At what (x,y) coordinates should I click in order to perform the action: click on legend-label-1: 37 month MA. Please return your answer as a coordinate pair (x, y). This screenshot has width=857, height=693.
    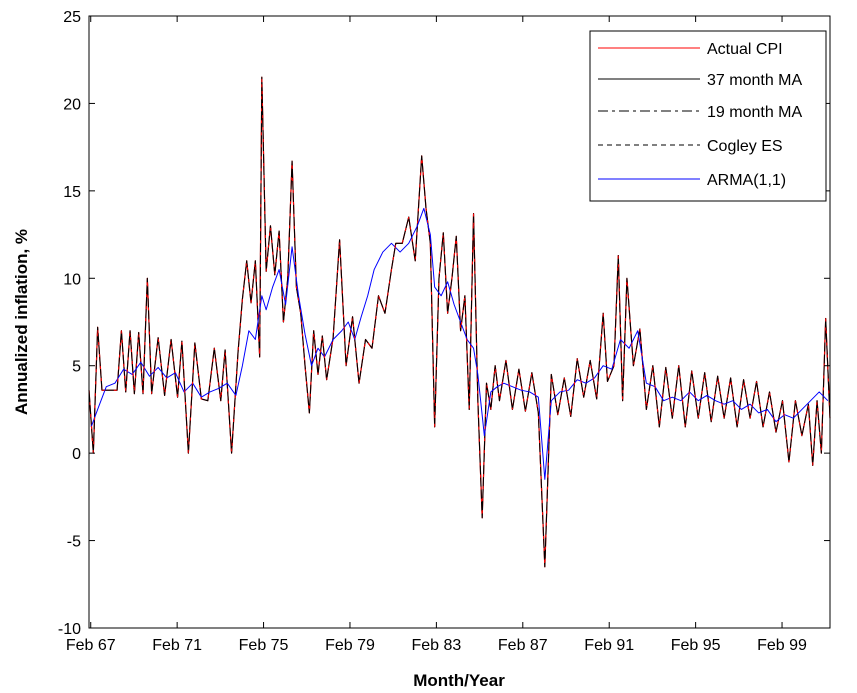
    Looking at the image, I should click on (754, 80).